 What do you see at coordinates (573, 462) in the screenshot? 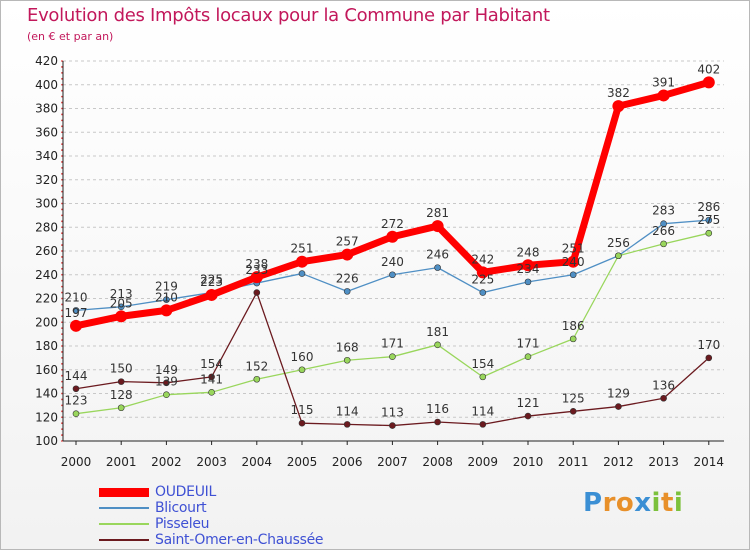
I see `x-tick-label: 2011` at bounding box center [573, 462].